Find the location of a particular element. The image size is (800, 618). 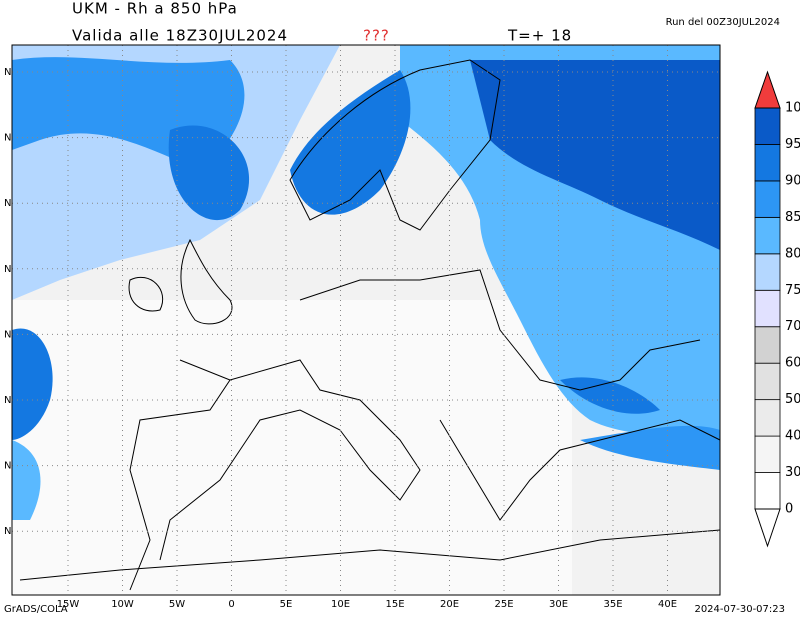

run-time: Run del 00Z30JUL2024 is located at coordinates (723, 22).